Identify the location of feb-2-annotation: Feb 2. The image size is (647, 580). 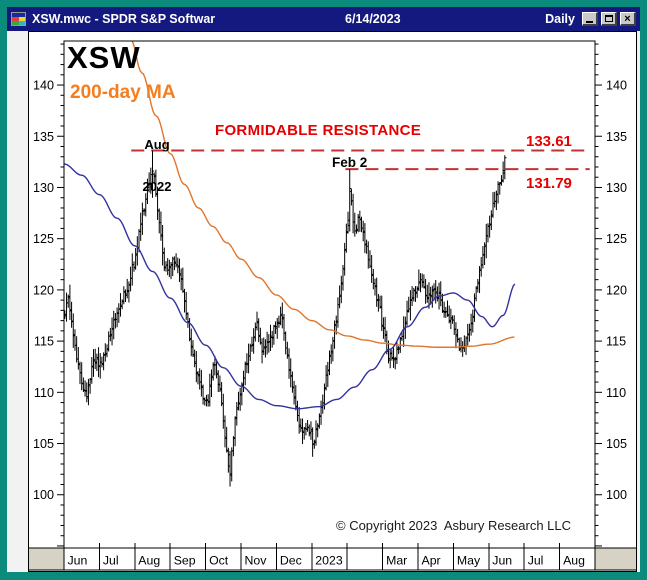
(350, 162).